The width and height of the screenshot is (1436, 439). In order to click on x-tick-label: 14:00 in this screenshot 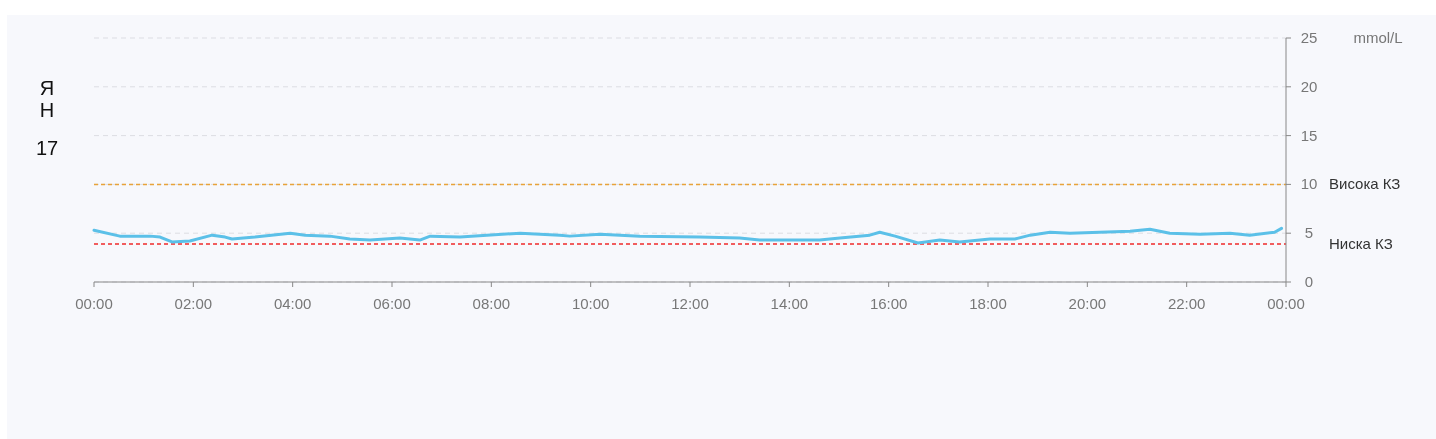, I will do `click(789, 303)`.